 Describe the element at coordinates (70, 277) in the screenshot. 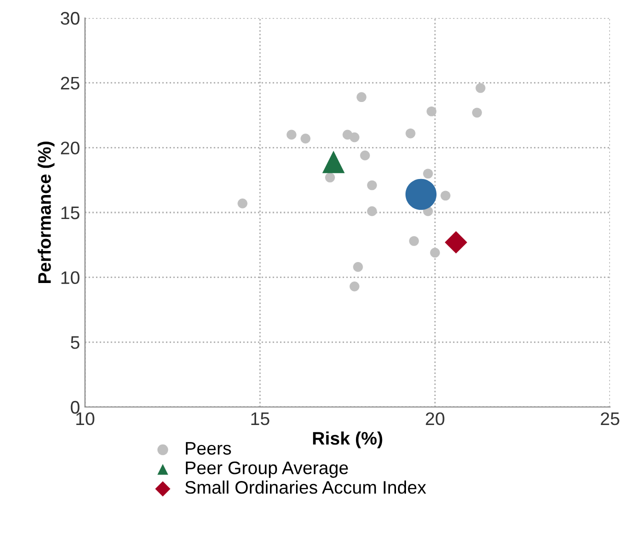

I see `y-tick-label: 10` at that location.